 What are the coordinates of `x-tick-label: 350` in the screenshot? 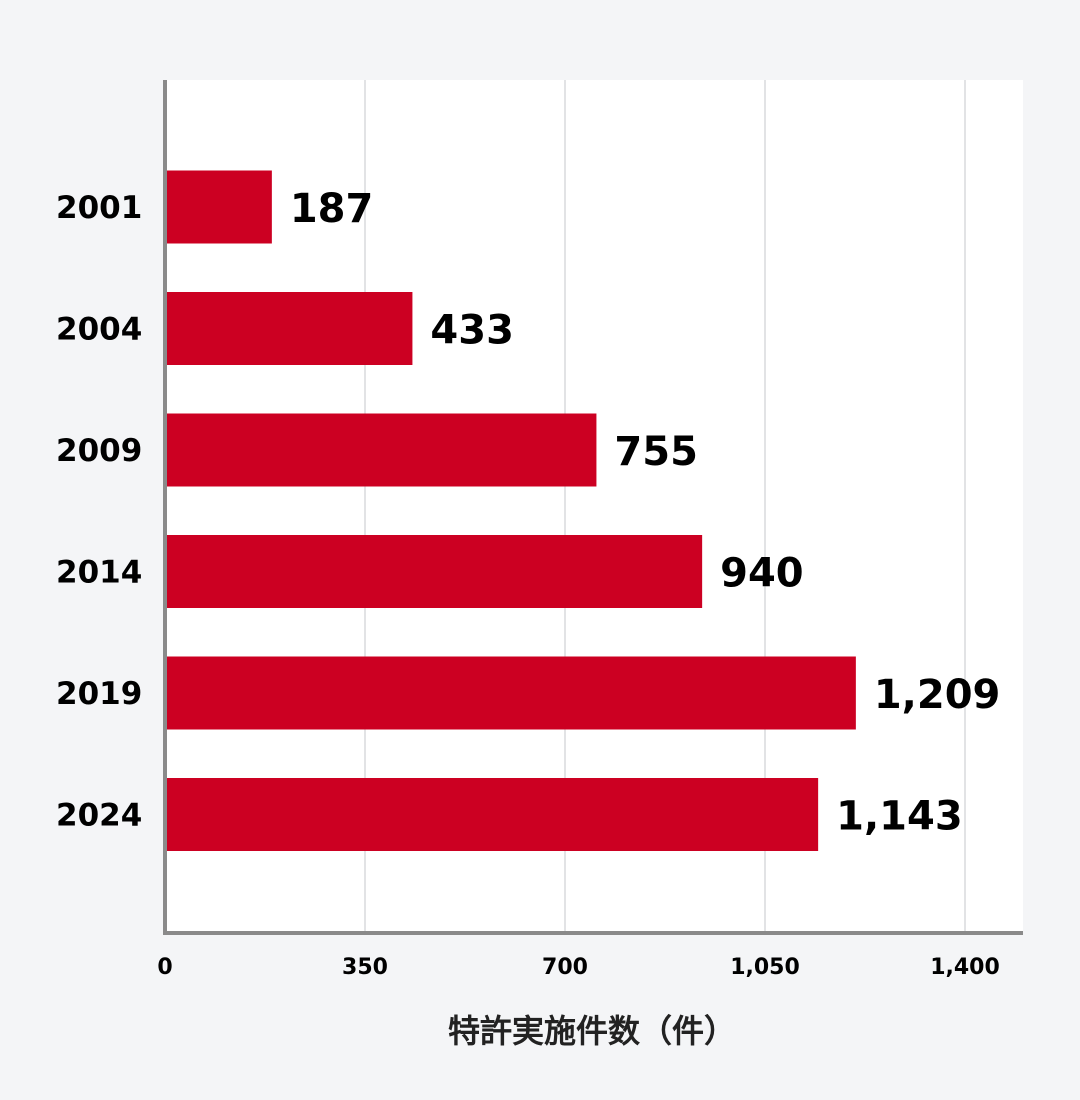 It's located at (365, 967).